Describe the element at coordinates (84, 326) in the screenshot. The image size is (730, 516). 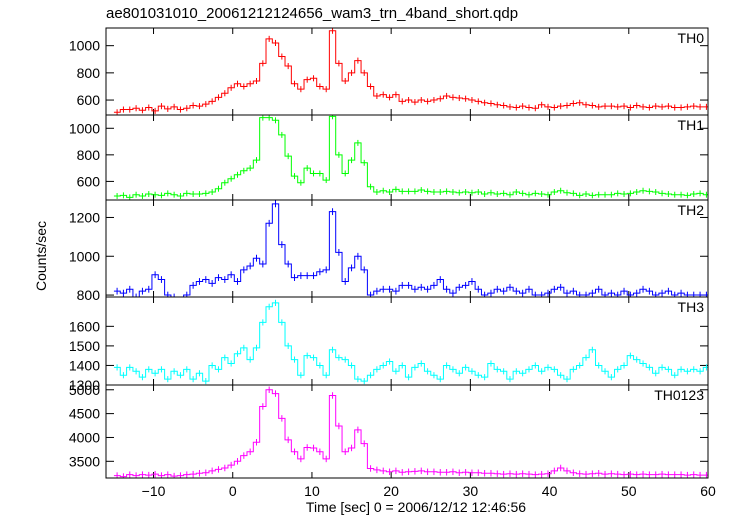
I see `y-tick-label: 1600` at that location.